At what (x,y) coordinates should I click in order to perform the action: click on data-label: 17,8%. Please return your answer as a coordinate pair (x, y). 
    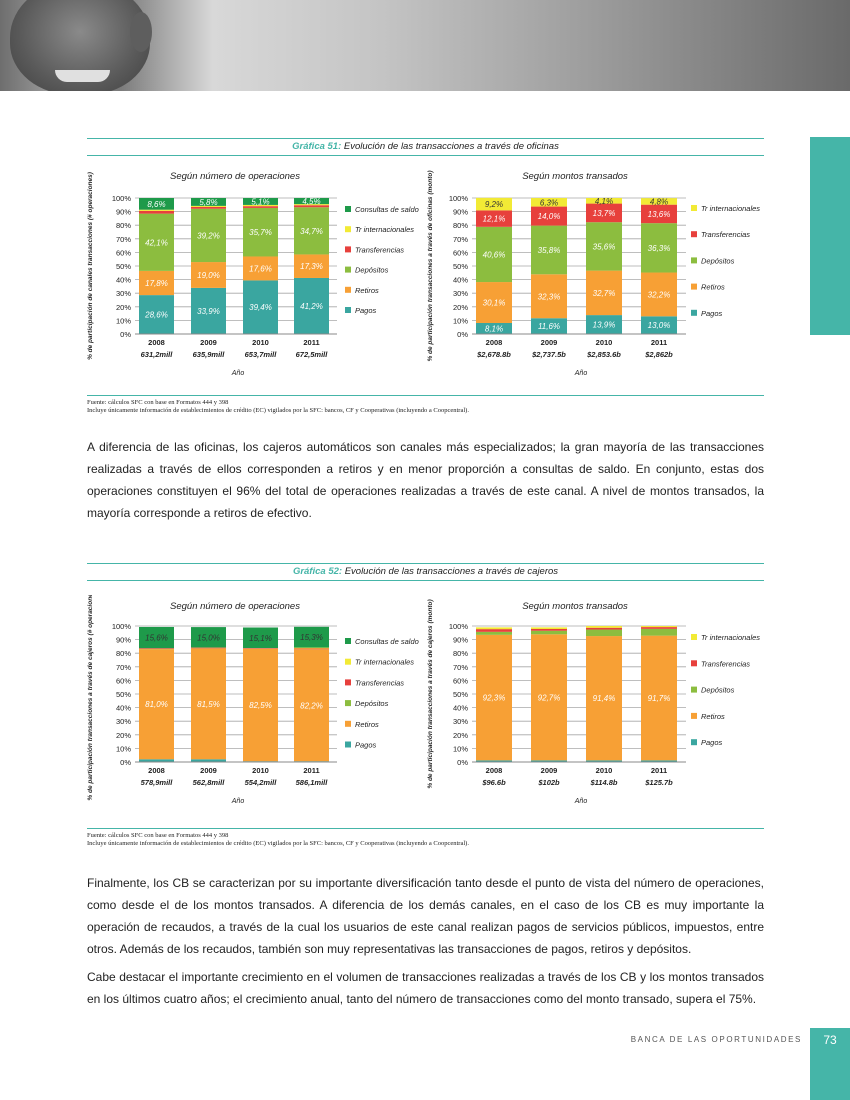
    Looking at the image, I should click on (156, 283).